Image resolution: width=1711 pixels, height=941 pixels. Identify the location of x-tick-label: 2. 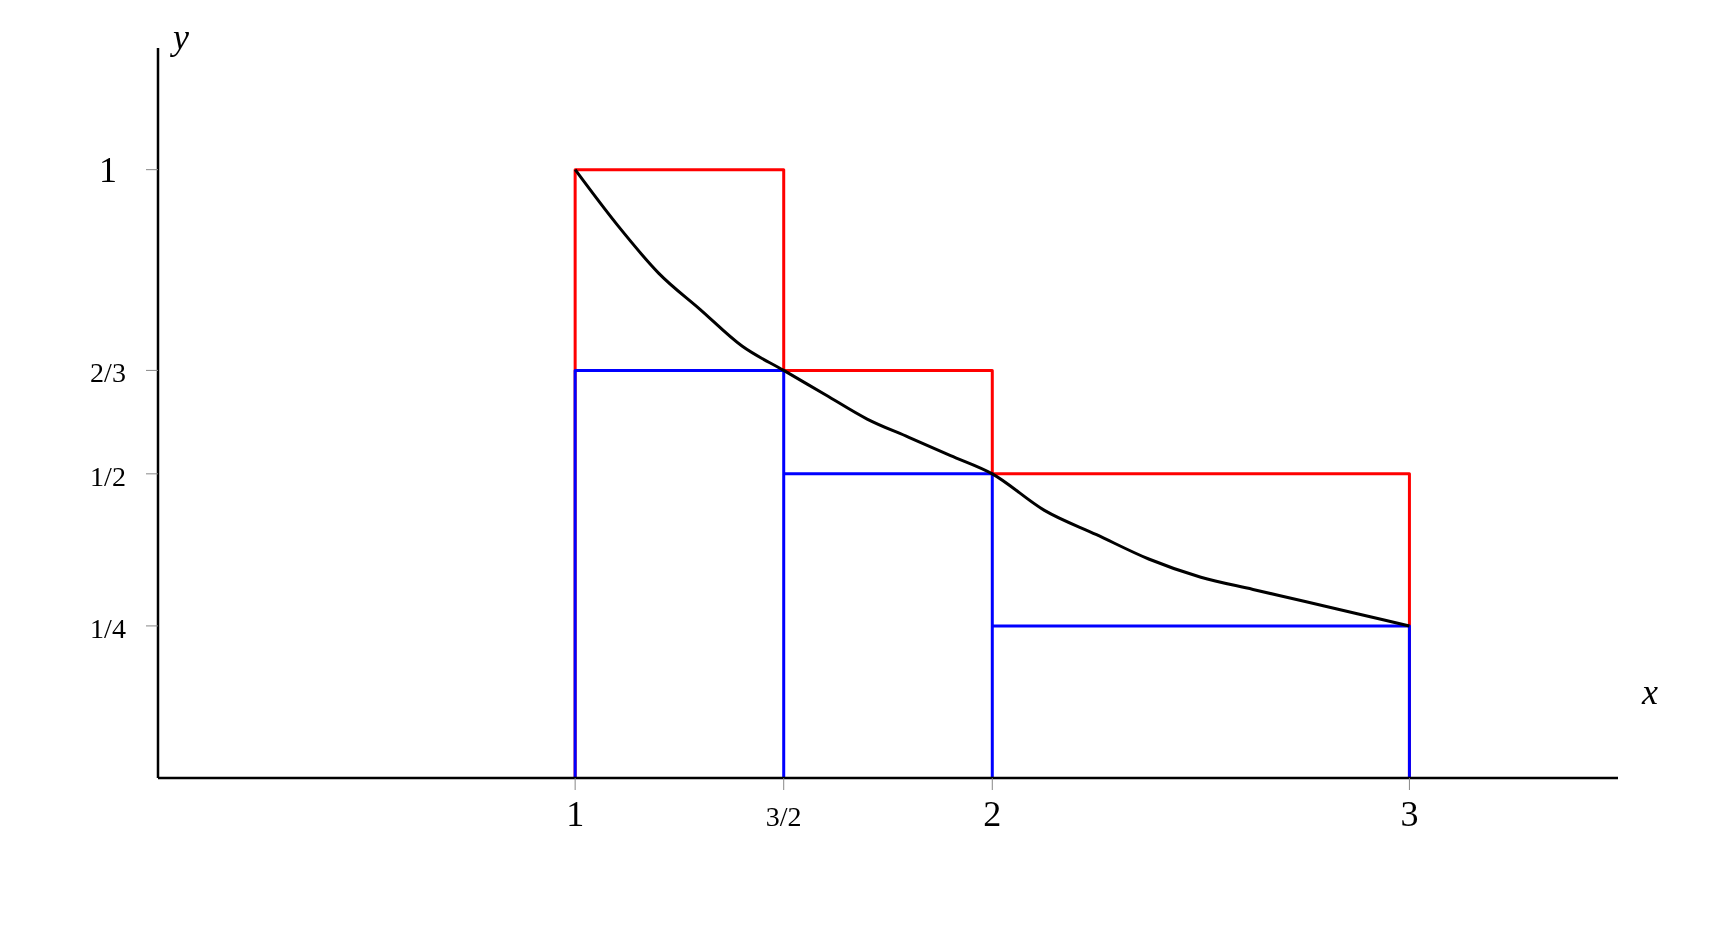
(992, 814).